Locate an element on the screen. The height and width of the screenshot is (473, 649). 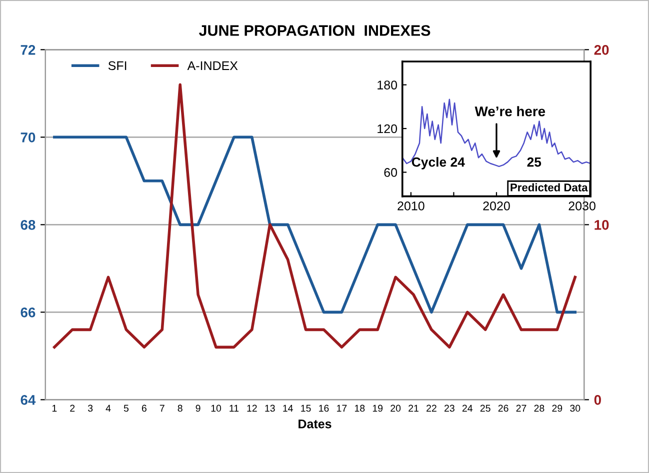
y-tick-label: 68 is located at coordinates (28, 225).